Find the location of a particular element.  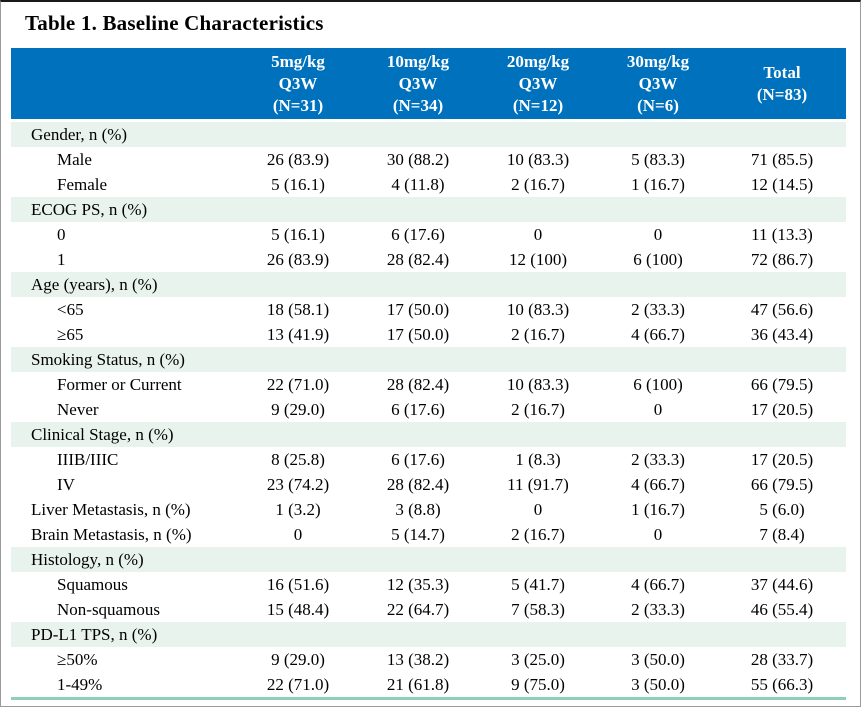

row-value: 9 (75.0) is located at coordinates (538, 684).